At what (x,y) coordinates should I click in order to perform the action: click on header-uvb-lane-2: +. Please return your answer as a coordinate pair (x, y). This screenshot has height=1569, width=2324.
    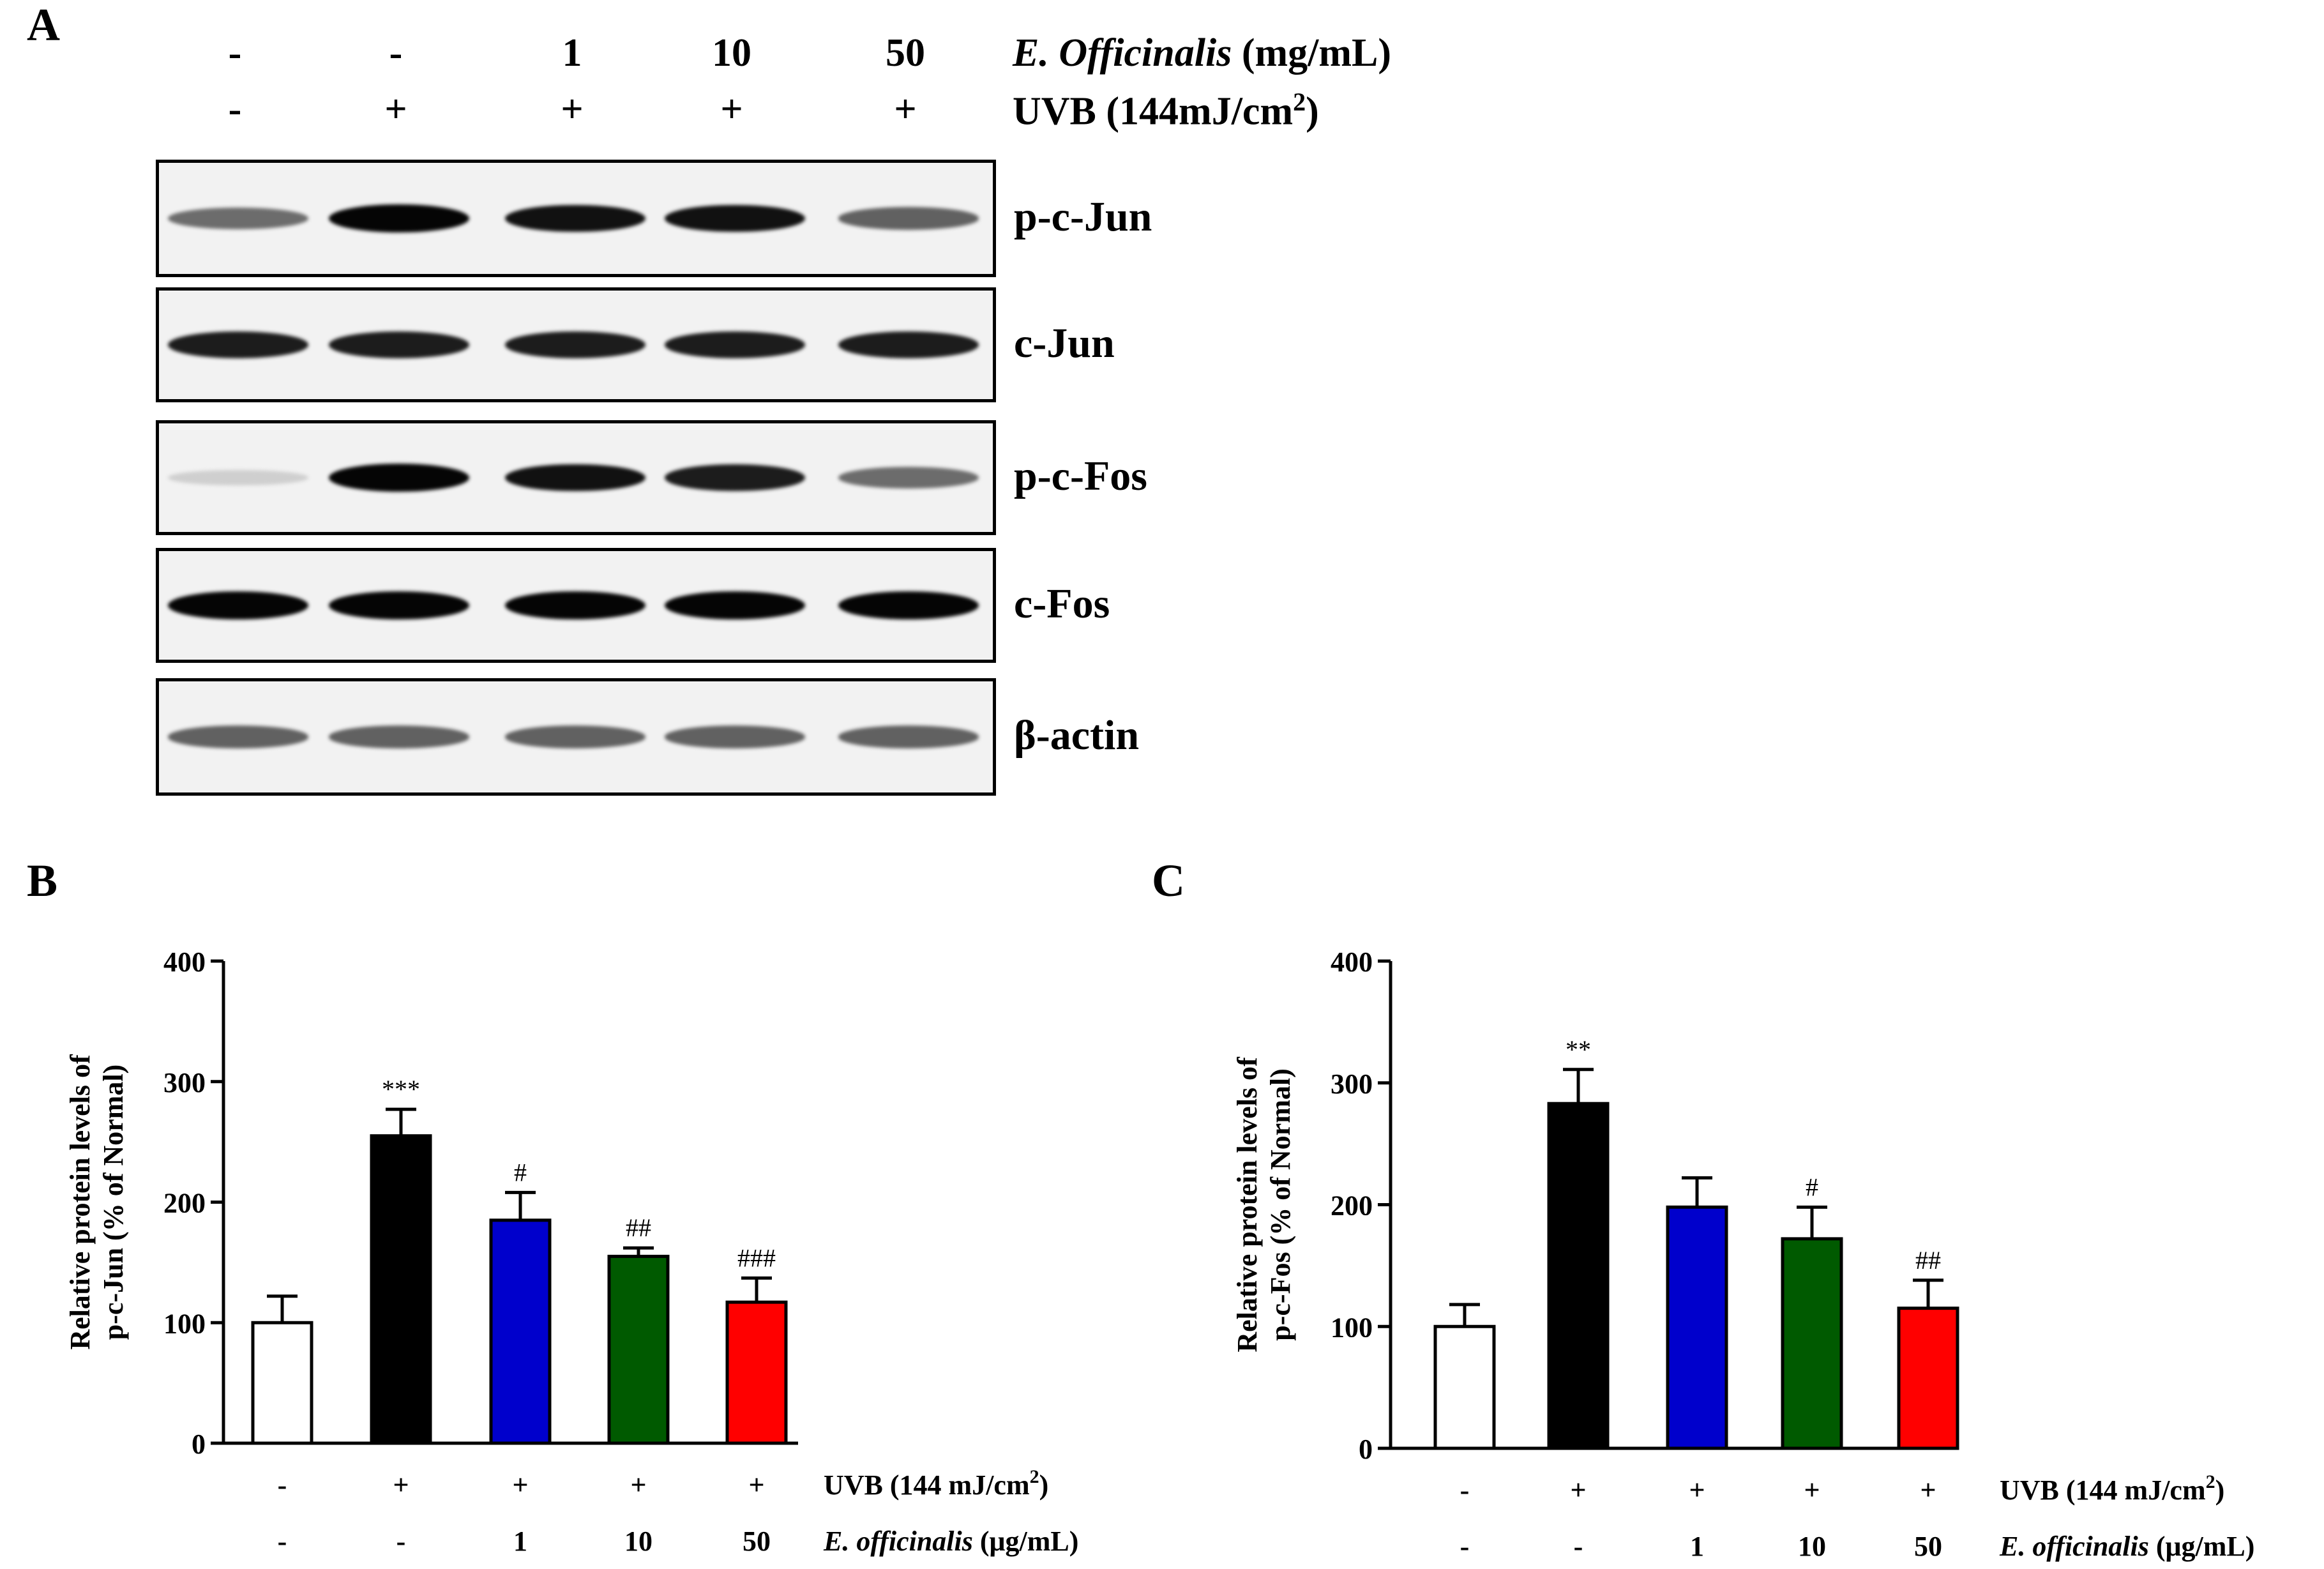
    Looking at the image, I should click on (395, 109).